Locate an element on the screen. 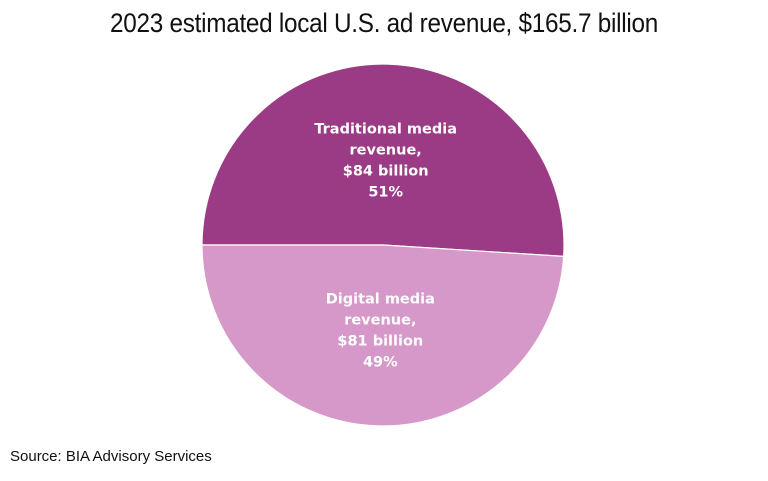 The image size is (768, 481). slice-label-line: $84 billion is located at coordinates (386, 171).